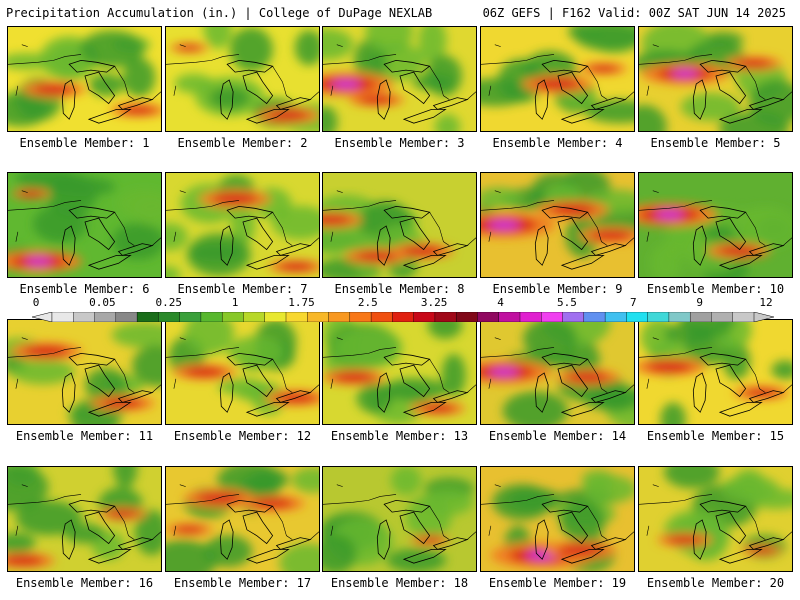 Image resolution: width=800 pixels, height=600 pixels. What do you see at coordinates (766, 302) in the screenshot?
I see `colorbar-tick-label: 12` at bounding box center [766, 302].